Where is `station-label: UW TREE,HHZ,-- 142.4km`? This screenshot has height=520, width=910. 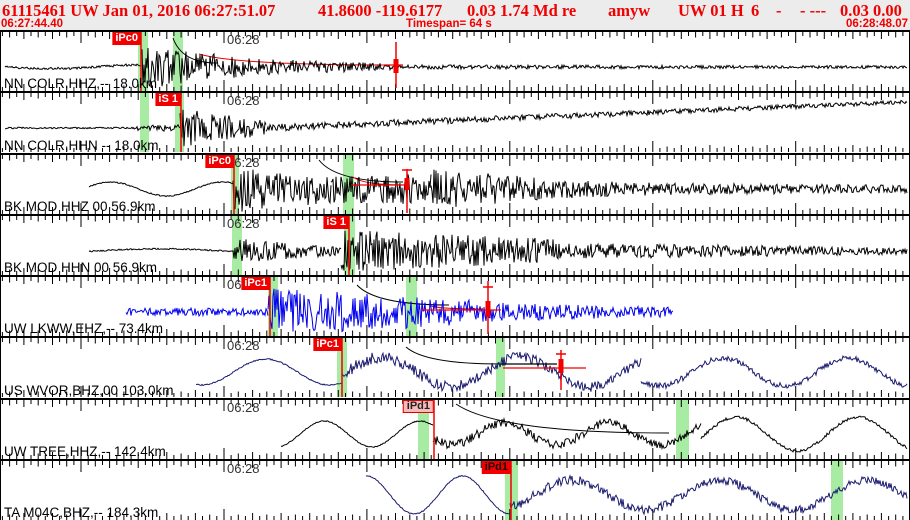 station-label: UW TREE,HHZ,-- 142.4km is located at coordinates (85, 451).